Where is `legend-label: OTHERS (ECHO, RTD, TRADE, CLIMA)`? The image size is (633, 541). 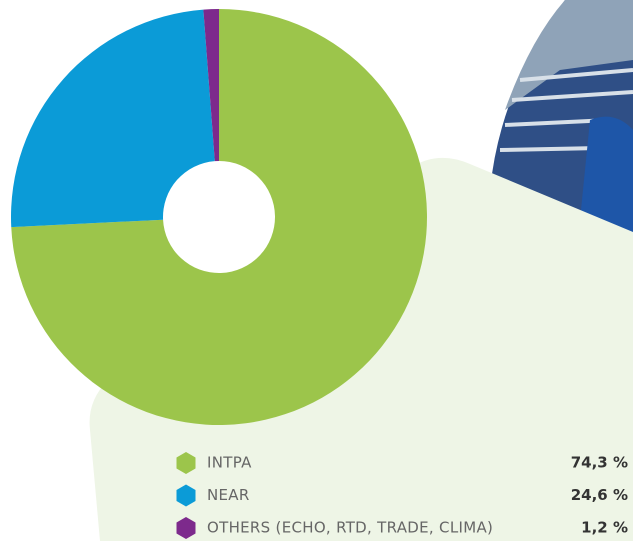
legend-label: OTHERS (ECHO, RTD, TRADE, CLIMA) is located at coordinates (350, 528).